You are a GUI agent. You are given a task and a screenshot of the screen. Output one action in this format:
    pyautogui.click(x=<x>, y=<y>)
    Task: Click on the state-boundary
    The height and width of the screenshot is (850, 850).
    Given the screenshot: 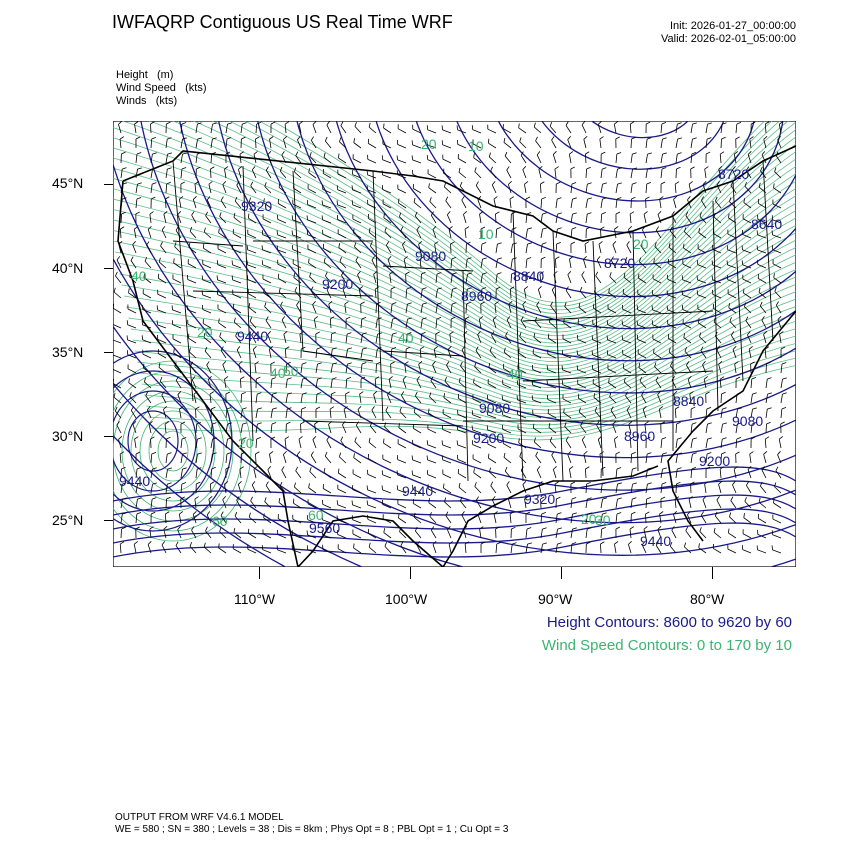 What is the action you would take?
    pyautogui.click(x=208, y=243)
    